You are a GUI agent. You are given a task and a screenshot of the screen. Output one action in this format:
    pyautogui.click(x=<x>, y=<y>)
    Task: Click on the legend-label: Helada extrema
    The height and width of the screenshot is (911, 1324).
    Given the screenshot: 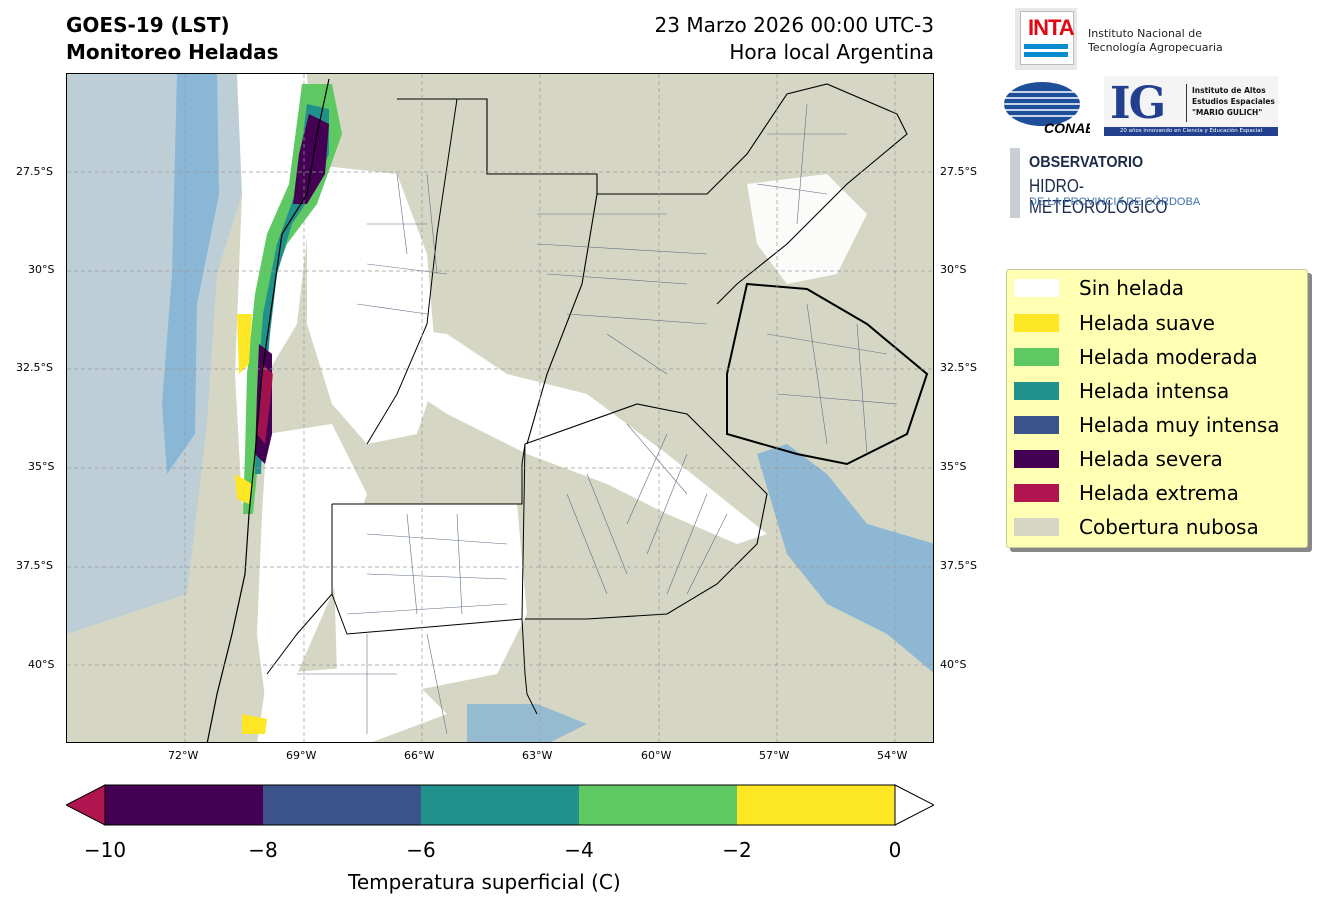 What is the action you would take?
    pyautogui.click(x=1159, y=493)
    